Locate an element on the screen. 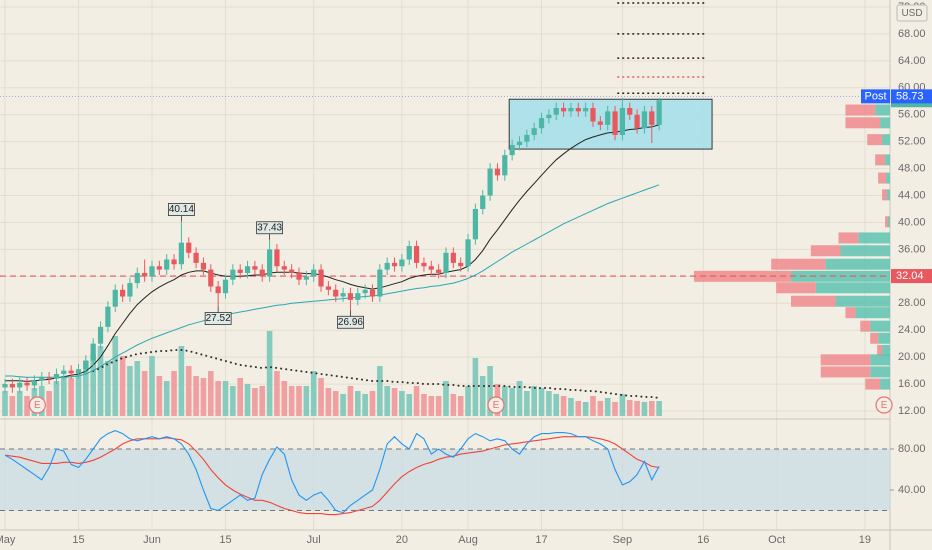  y-tick-label: 48.00 is located at coordinates (912, 169).